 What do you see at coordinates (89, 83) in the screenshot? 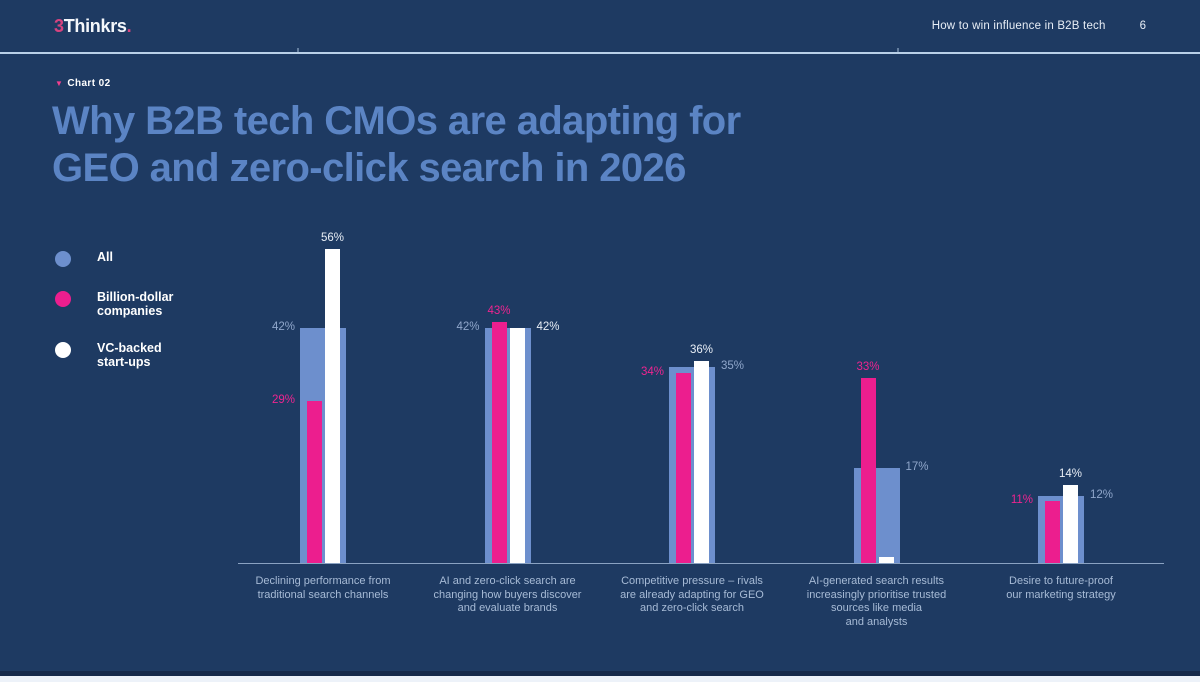
I see `chart-tag-label: Chart 02` at bounding box center [89, 83].